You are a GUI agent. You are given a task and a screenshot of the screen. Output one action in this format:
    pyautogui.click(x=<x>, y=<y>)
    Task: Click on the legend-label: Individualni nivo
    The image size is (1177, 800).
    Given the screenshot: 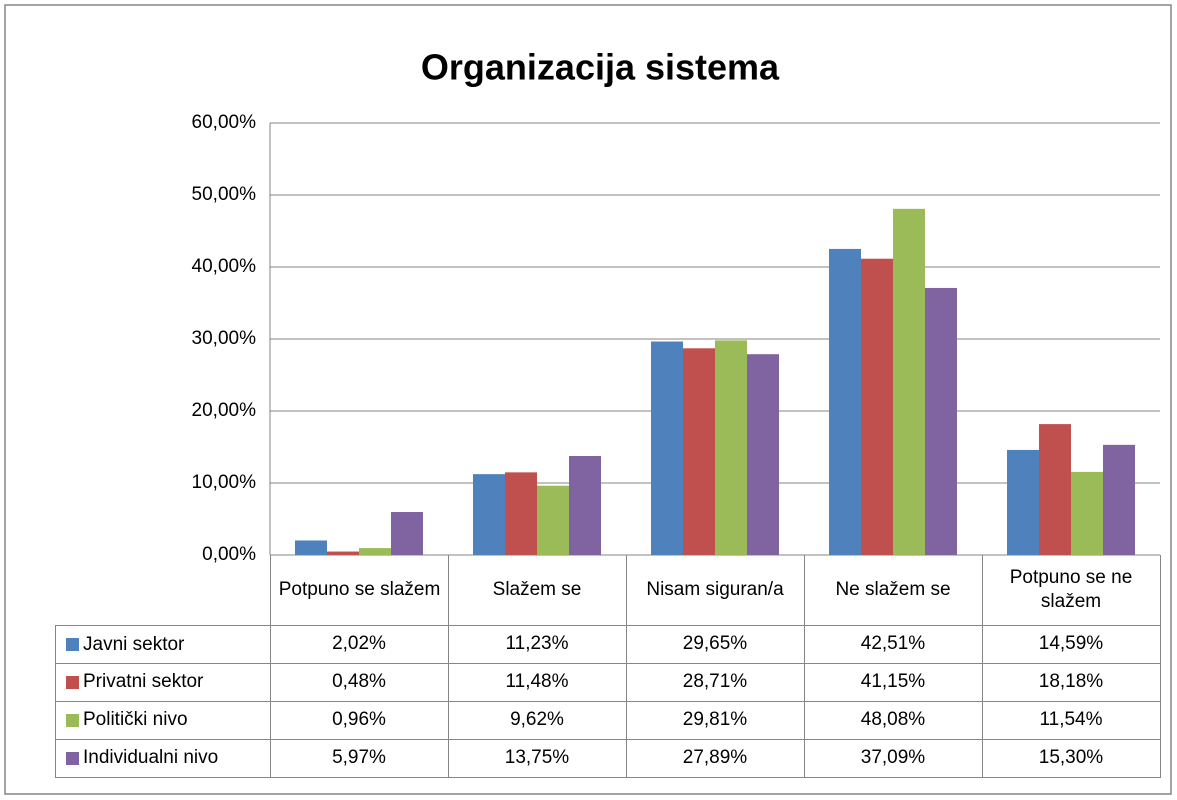 What is the action you would take?
    pyautogui.click(x=151, y=757)
    